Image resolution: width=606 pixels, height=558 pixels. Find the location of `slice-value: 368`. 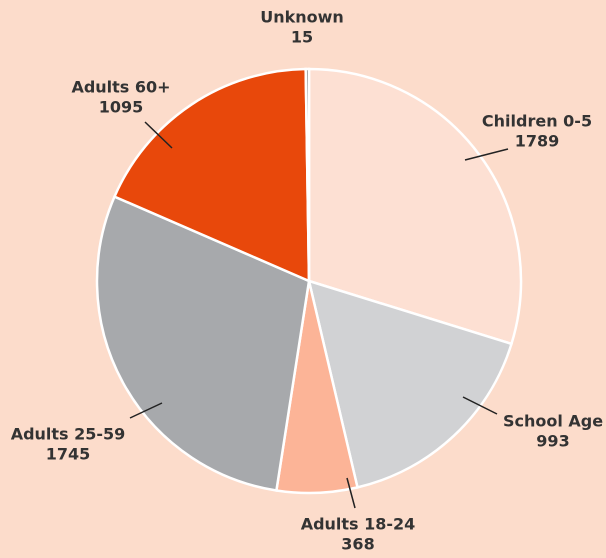

slice-value: 368 is located at coordinates (357, 544).